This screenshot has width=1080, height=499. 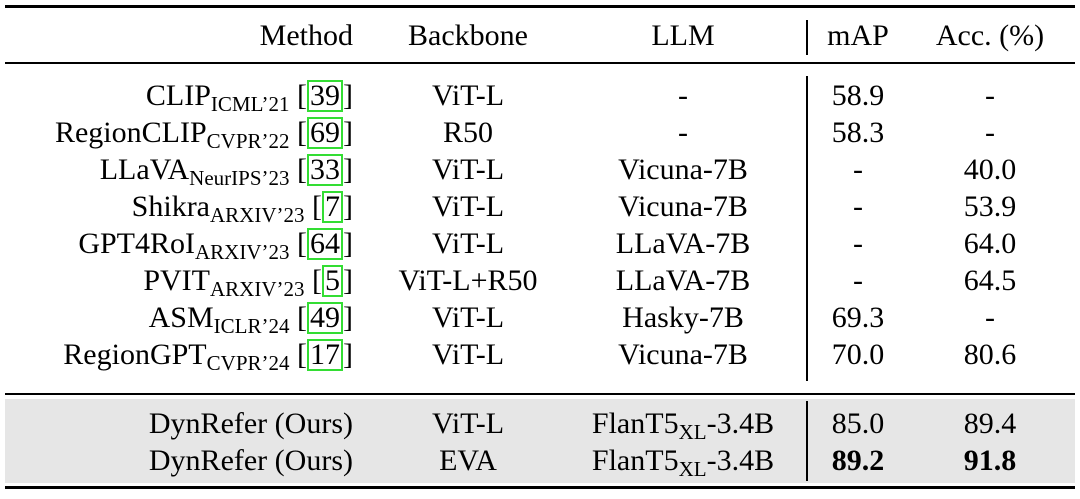 I want to click on section-rule, so click(x=540, y=394).